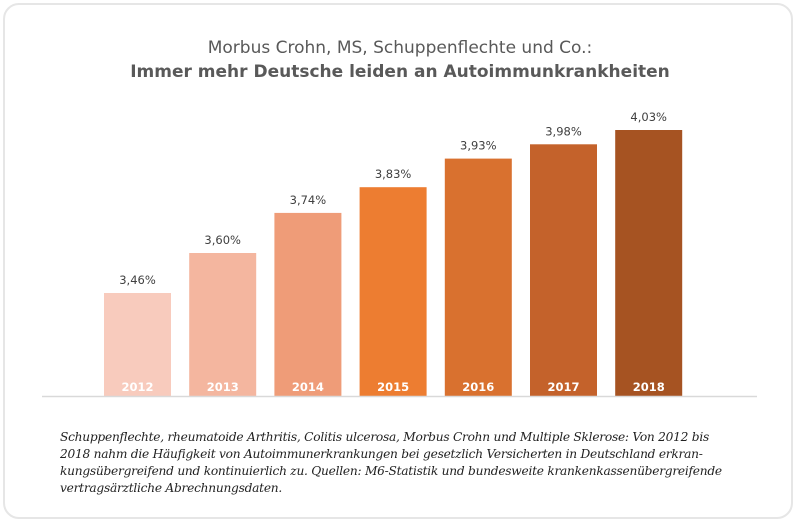 The width and height of the screenshot is (800, 526). Describe the element at coordinates (137, 280) in the screenshot. I see `value-label: 3,46%` at that location.